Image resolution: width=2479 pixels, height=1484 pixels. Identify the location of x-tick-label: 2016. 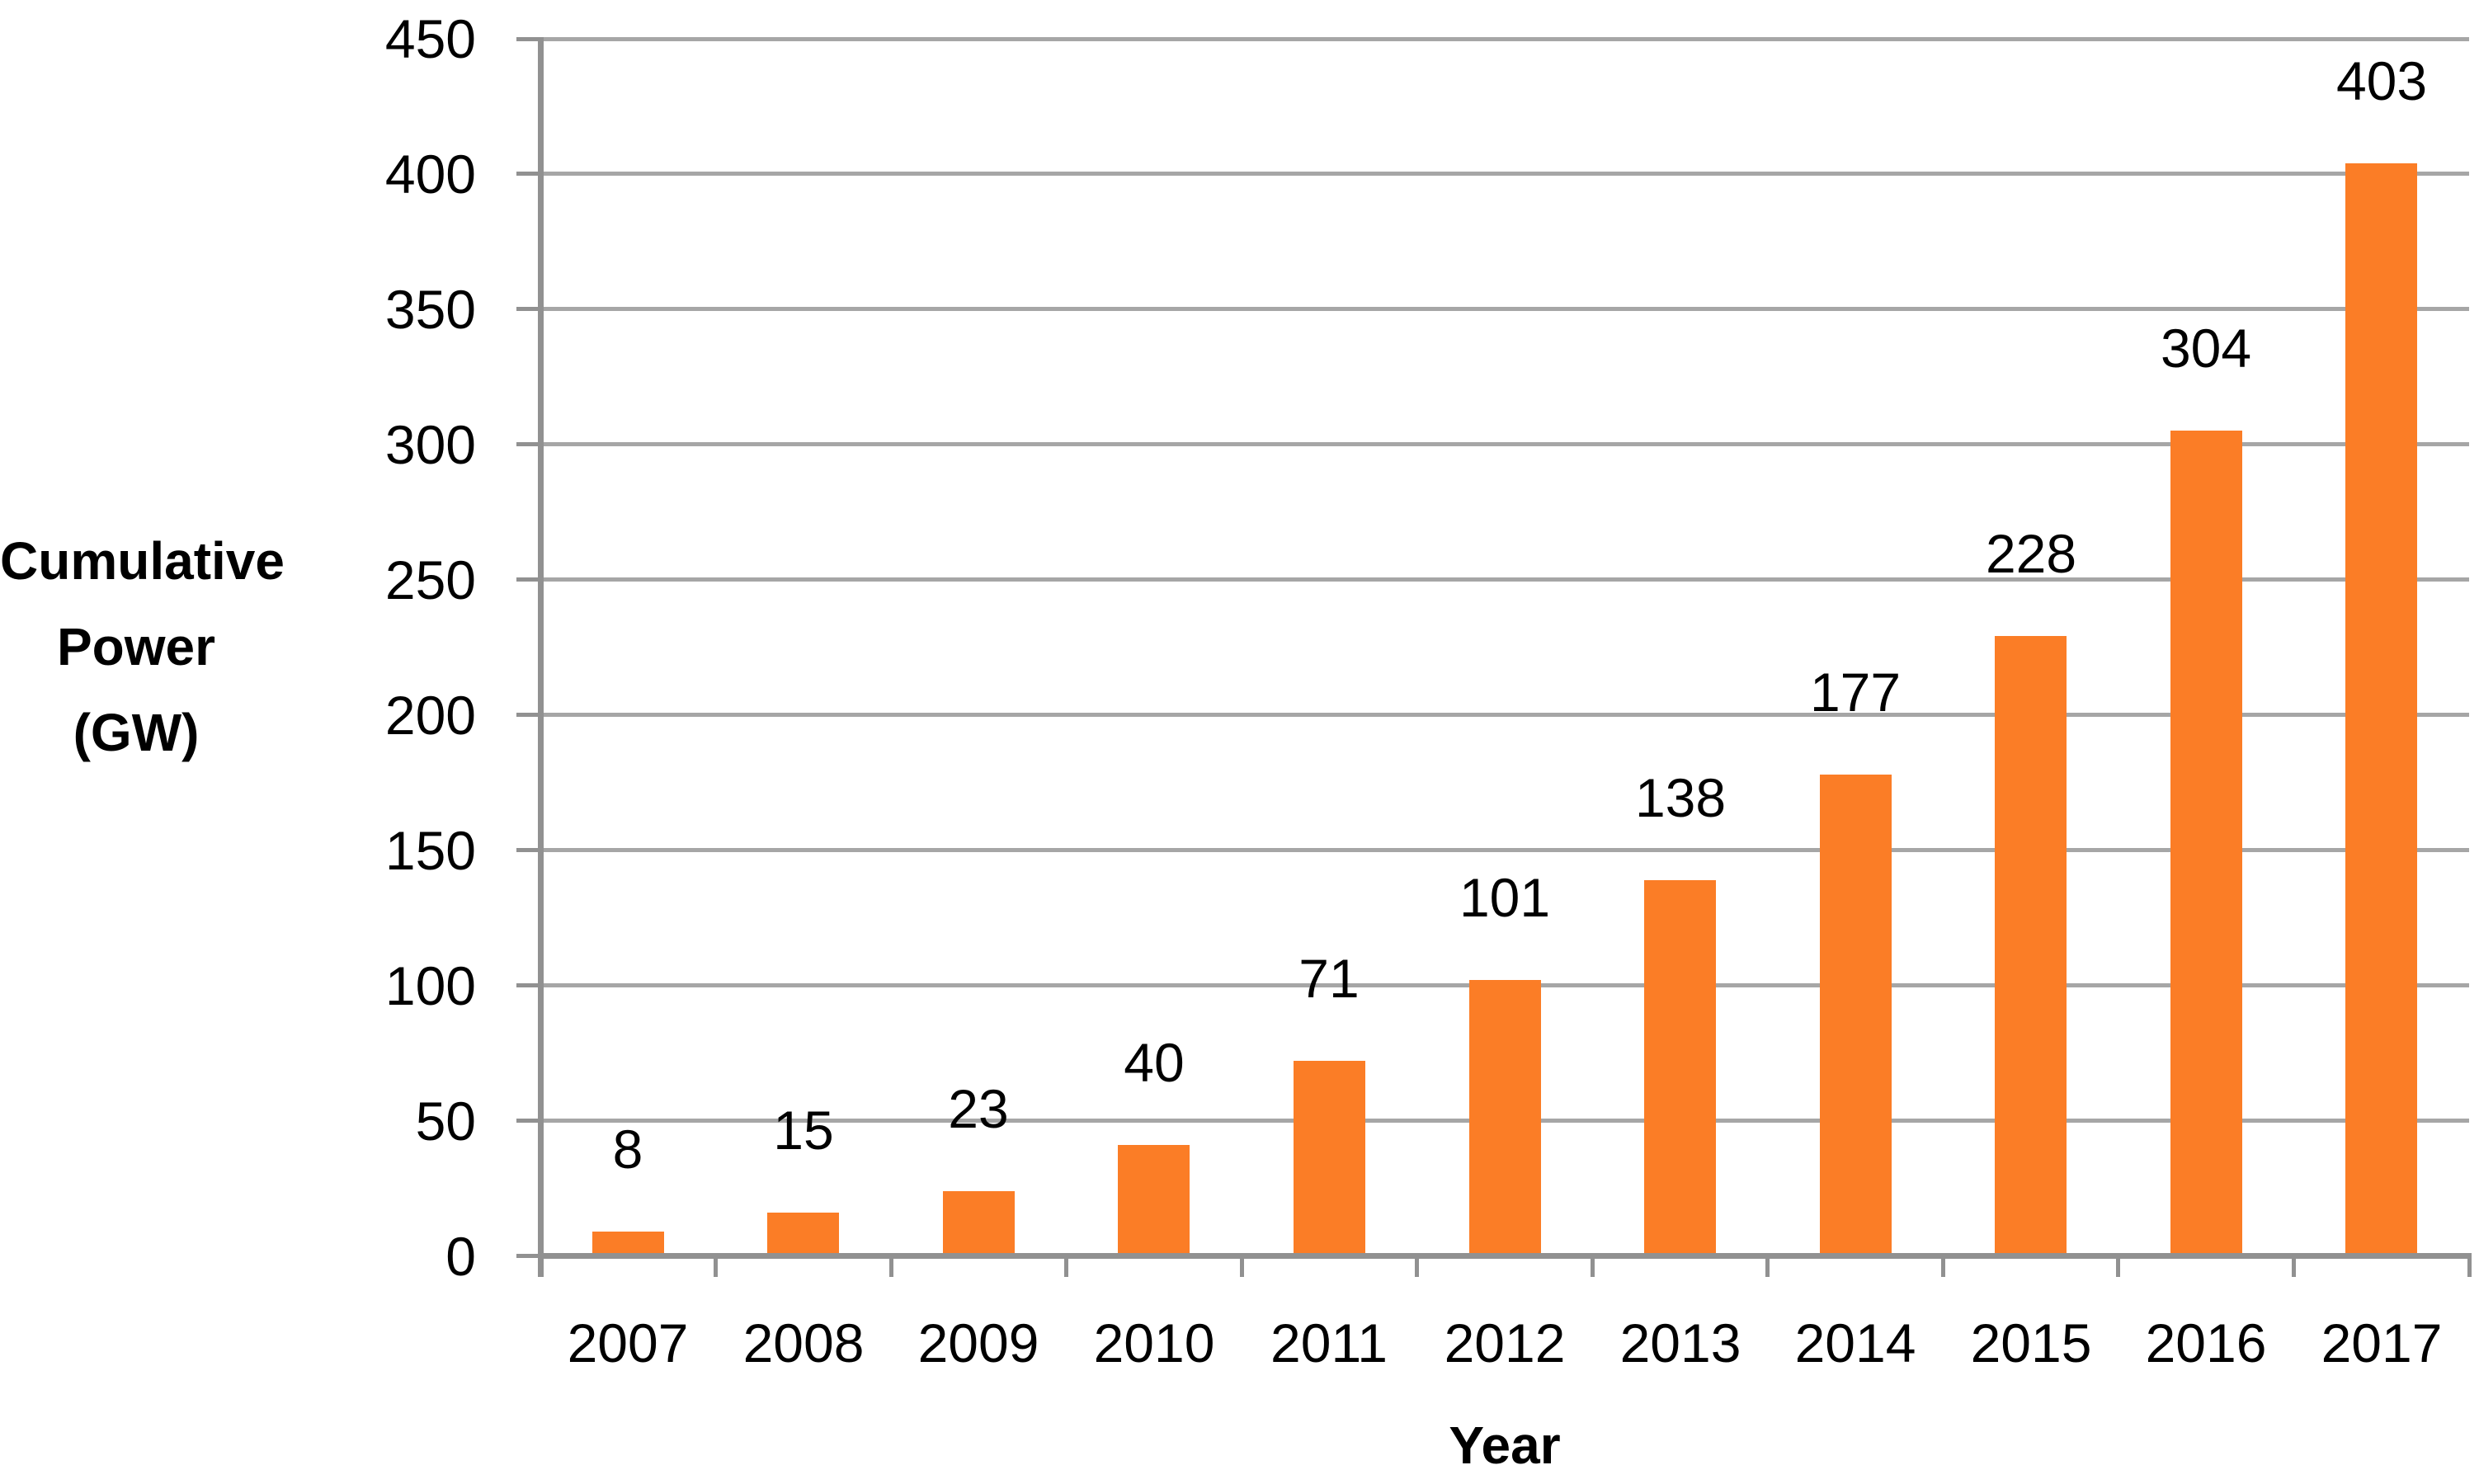
(2206, 1342).